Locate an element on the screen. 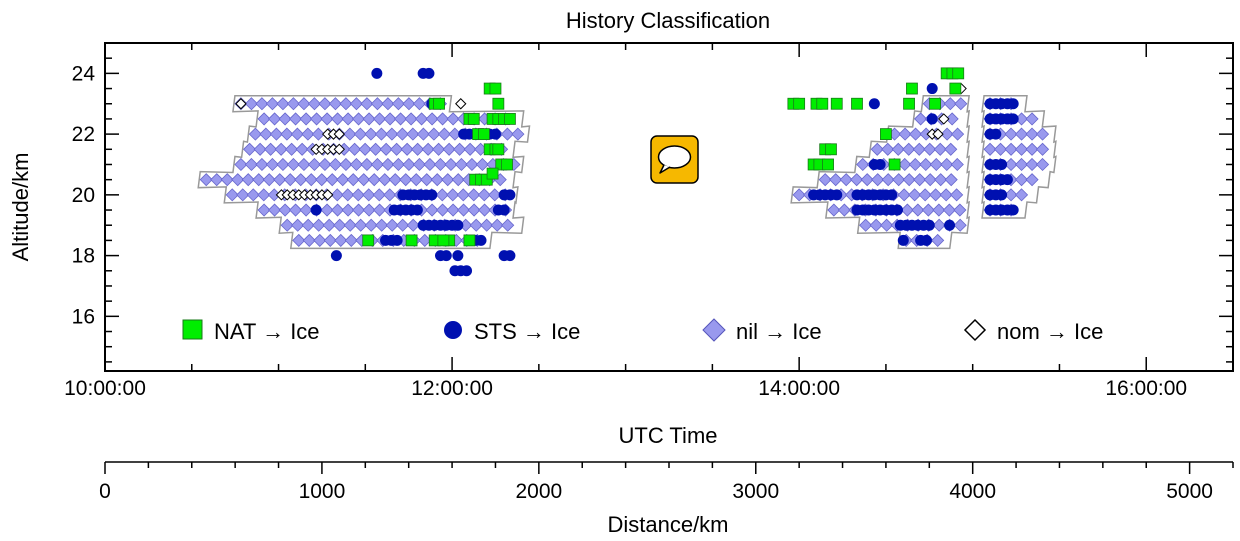 This screenshot has width=1240, height=541. distance-axis: 0 1000 2000 3000 4000 5000 is located at coordinates (666, 482).